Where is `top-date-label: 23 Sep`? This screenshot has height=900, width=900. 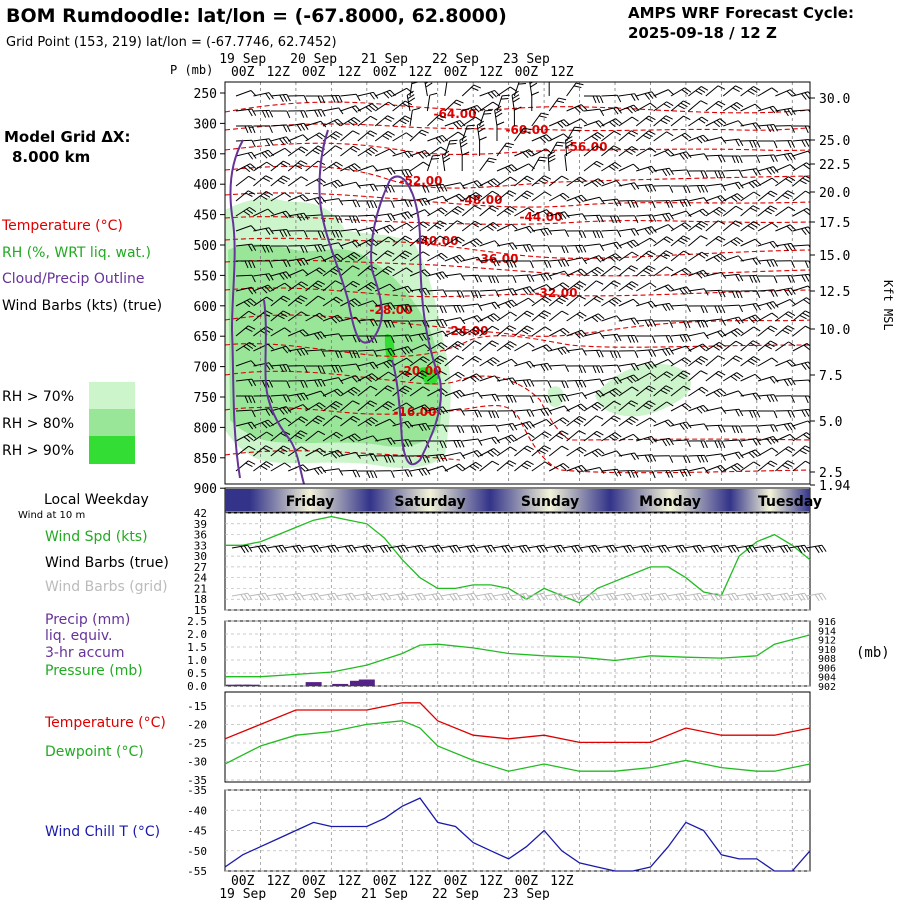 top-date-label: 23 Sep is located at coordinates (526, 59).